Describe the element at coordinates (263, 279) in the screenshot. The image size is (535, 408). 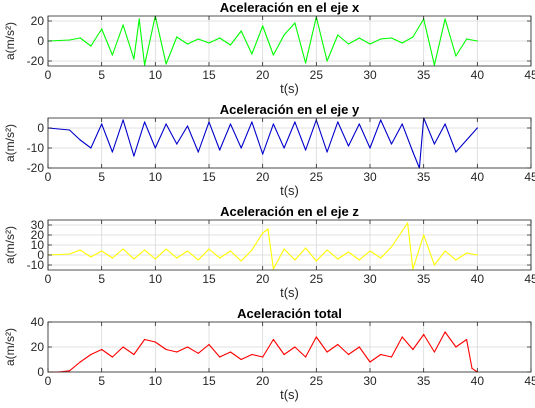
I see `x-tick-label: 20` at that location.